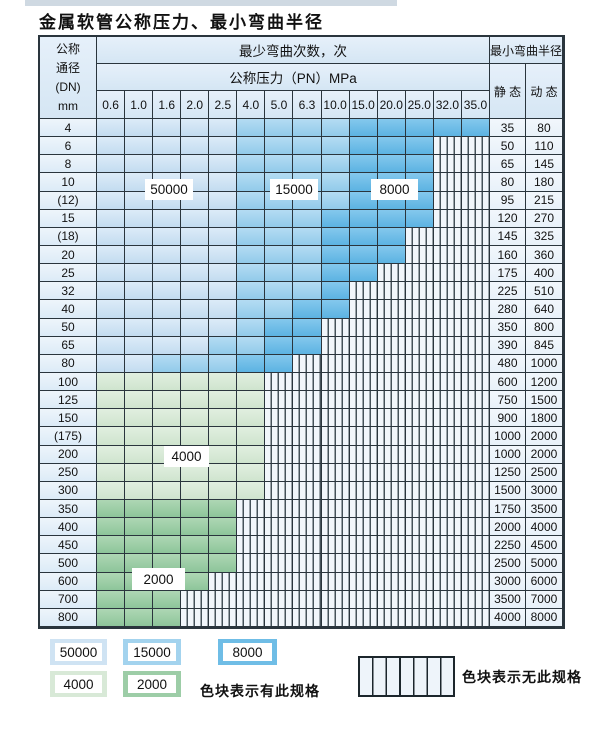 This screenshot has height=743, width=600. Describe the element at coordinates (544, 400) in the screenshot. I see `dynamic-value: 1500` at that location.